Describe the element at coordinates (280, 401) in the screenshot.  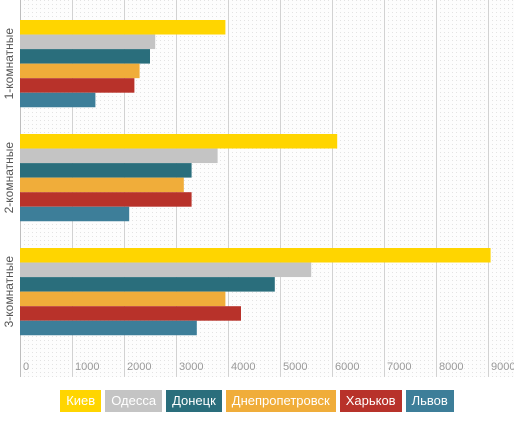
I see `legend-item: Днепропетровск` at that location.